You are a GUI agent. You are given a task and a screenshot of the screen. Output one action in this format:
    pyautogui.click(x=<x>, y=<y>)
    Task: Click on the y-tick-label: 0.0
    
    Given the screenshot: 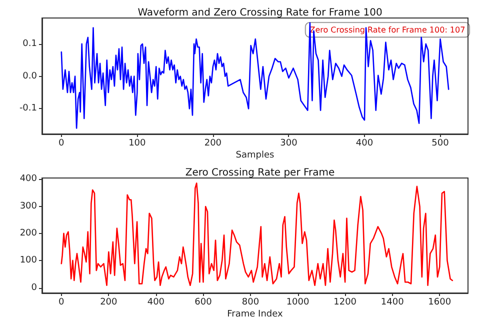 What is the action you would take?
    pyautogui.click(x=30, y=76)
    